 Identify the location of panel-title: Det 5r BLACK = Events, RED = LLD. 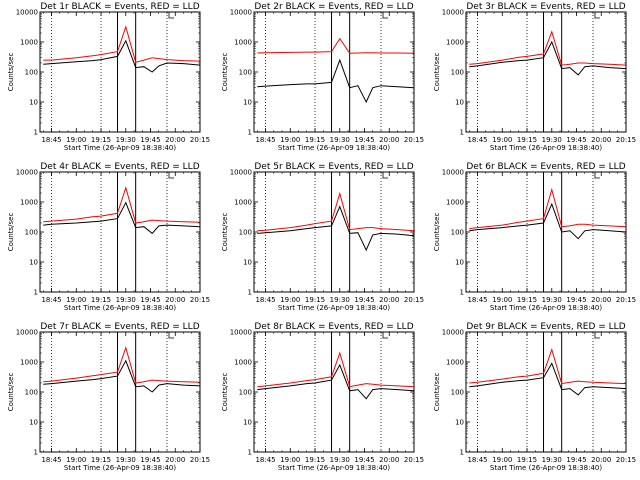
(333, 167).